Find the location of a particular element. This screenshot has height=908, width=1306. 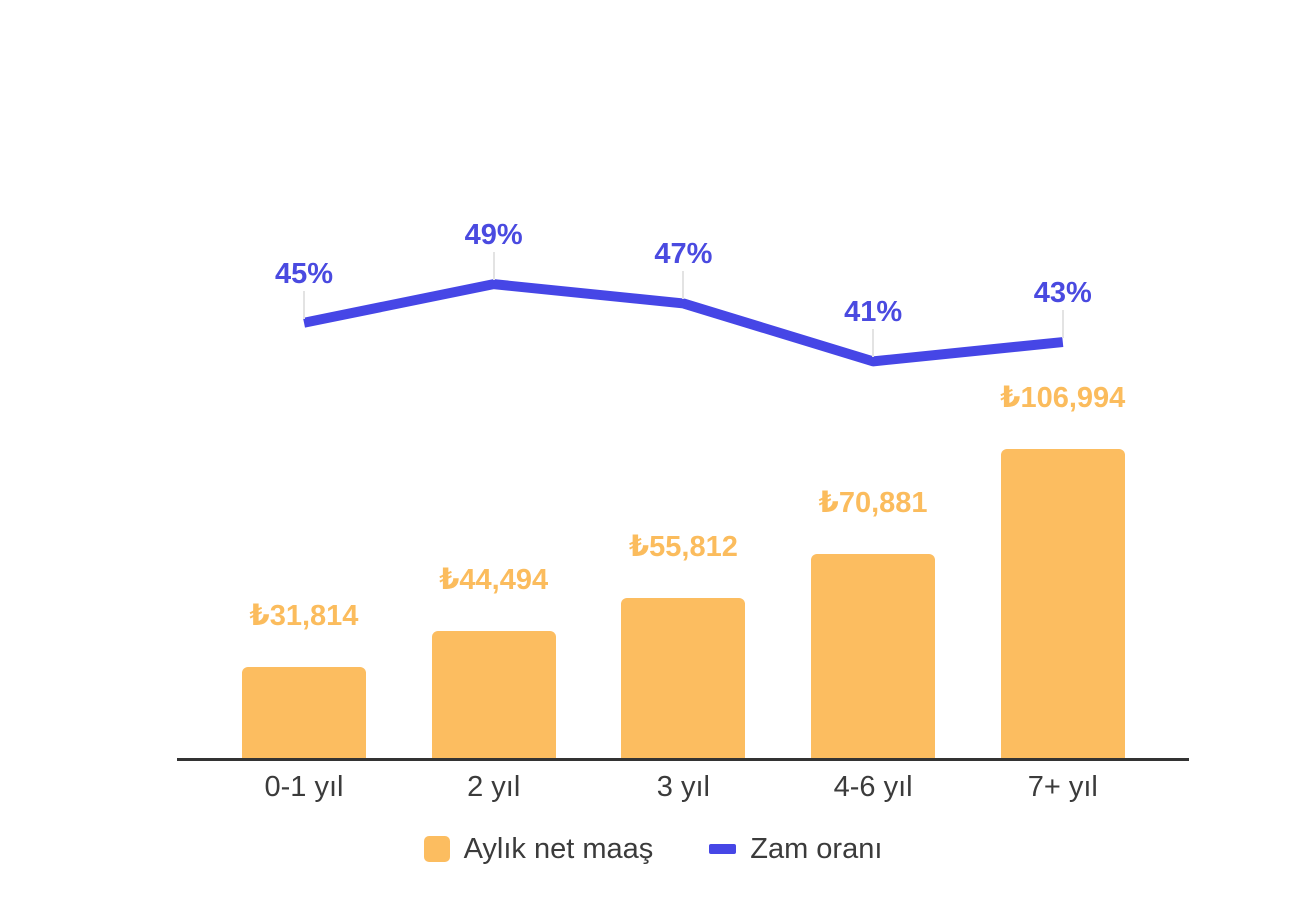

line-value-label: 47% is located at coordinates (683, 254).